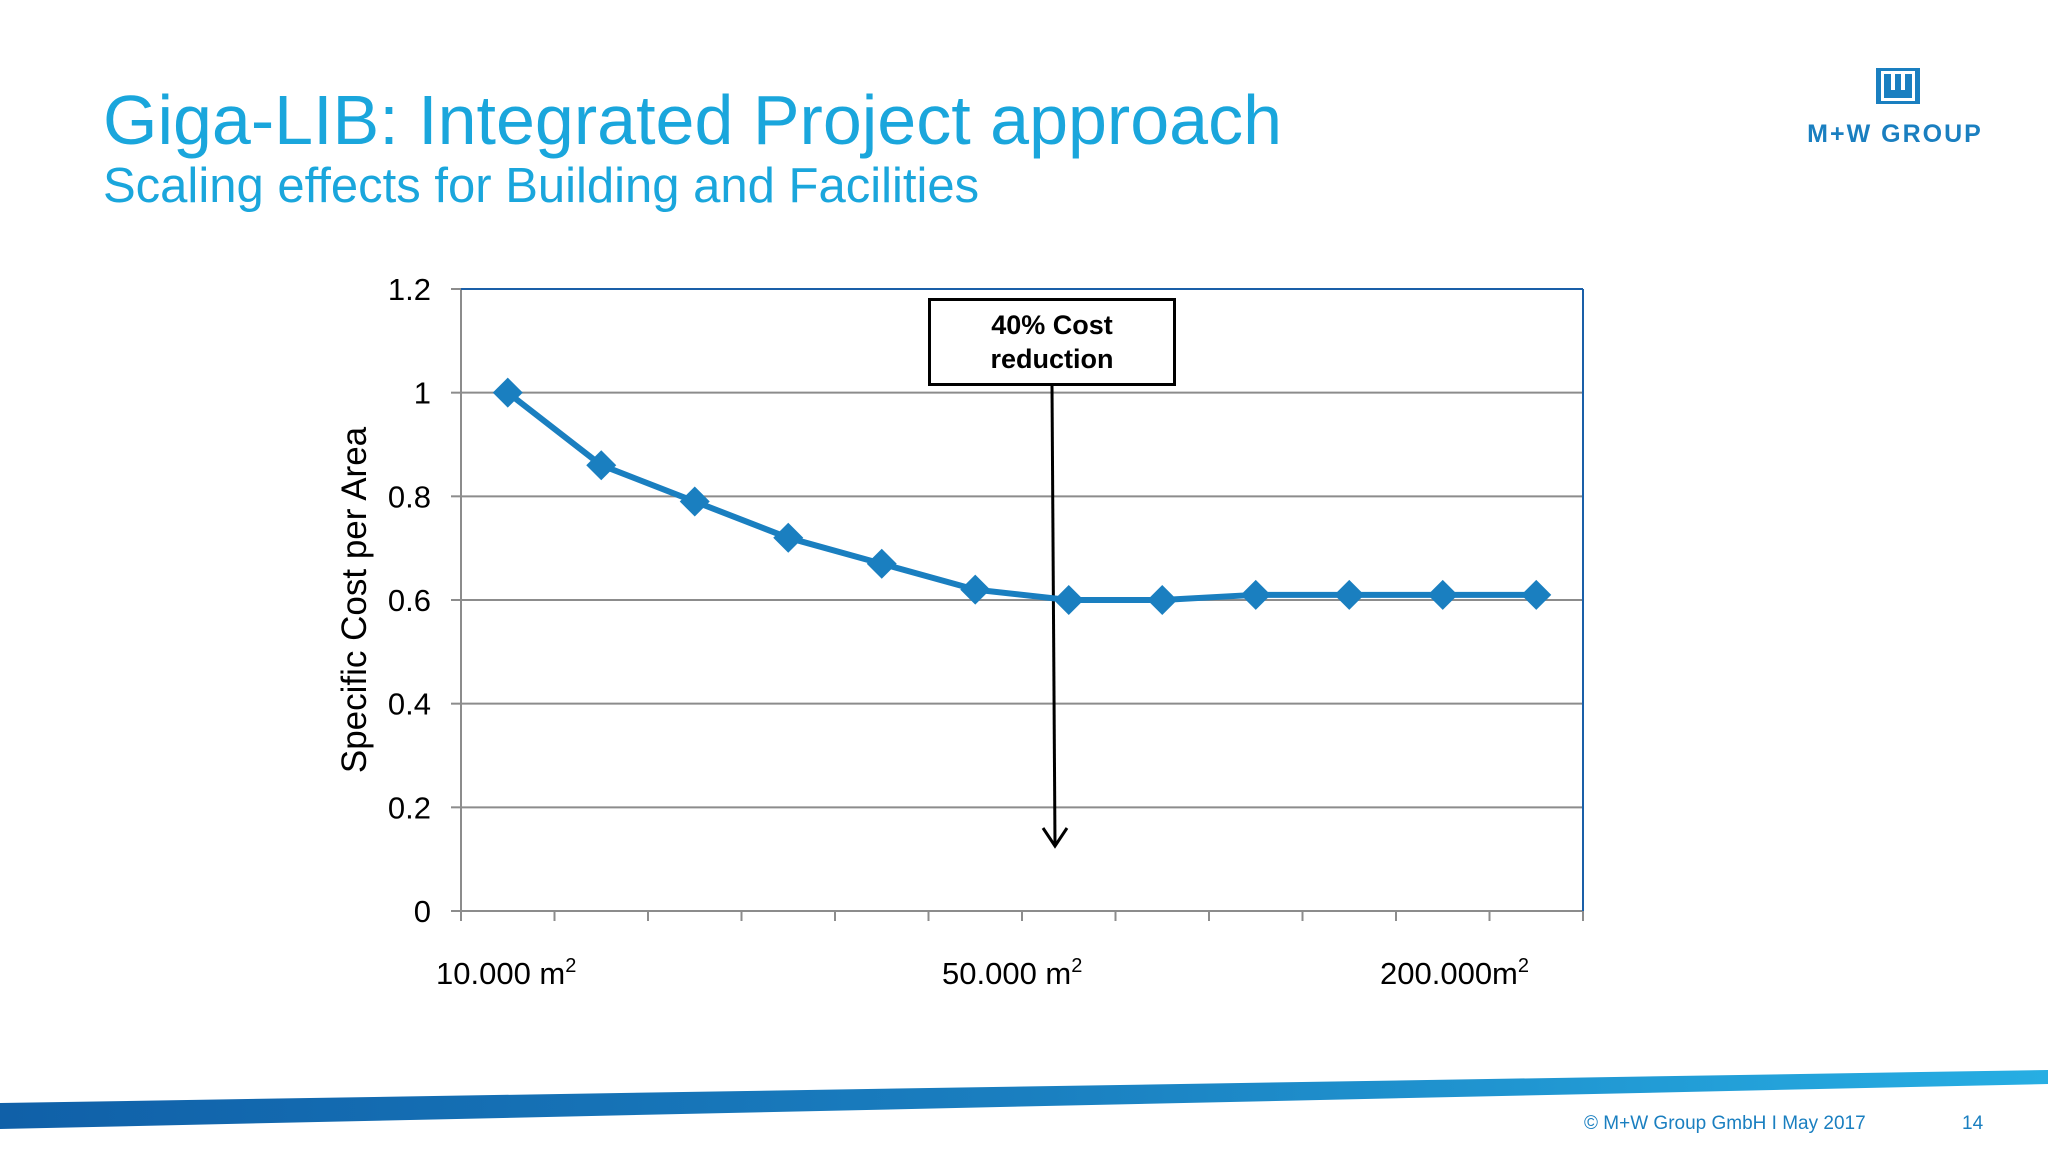 The image size is (2048, 1152). I want to click on mw-group-logo: M+W GROUP, so click(1895, 113).